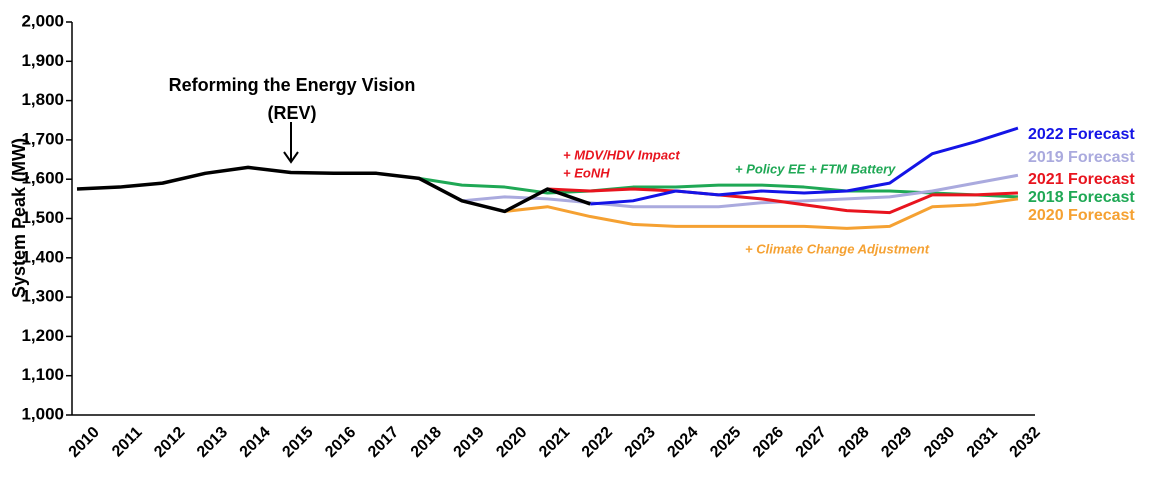  What do you see at coordinates (811, 442) in the screenshot?
I see `x-tick-label: 2027` at bounding box center [811, 442].